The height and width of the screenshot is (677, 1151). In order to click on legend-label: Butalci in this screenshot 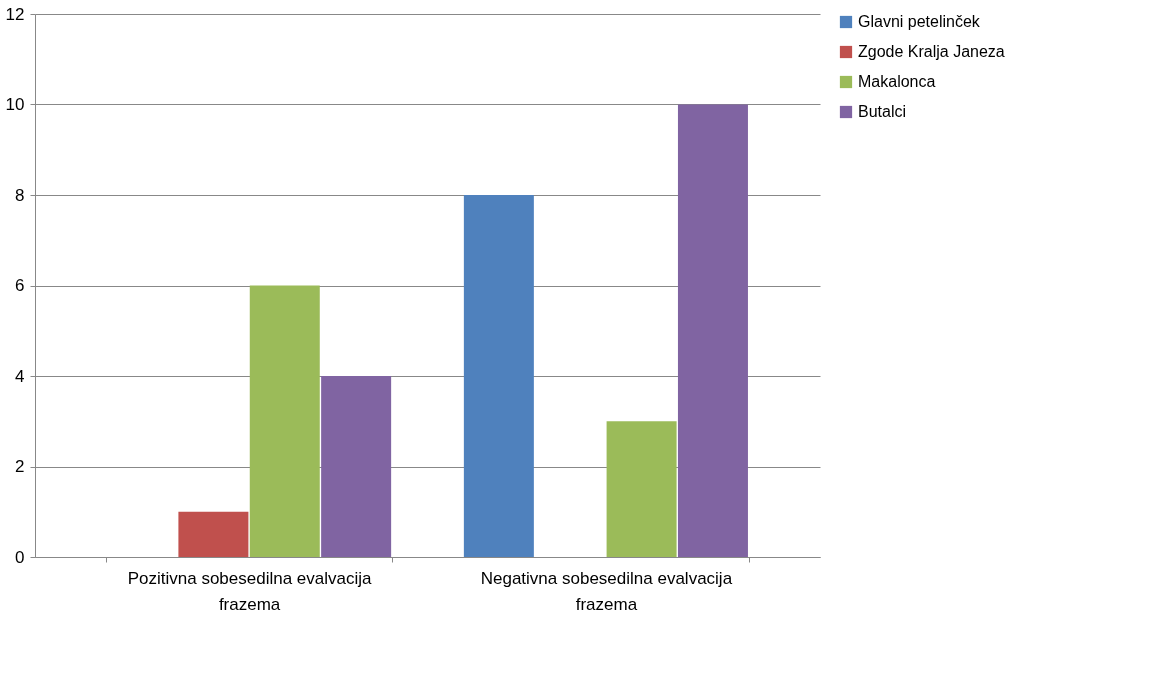, I will do `click(882, 111)`.